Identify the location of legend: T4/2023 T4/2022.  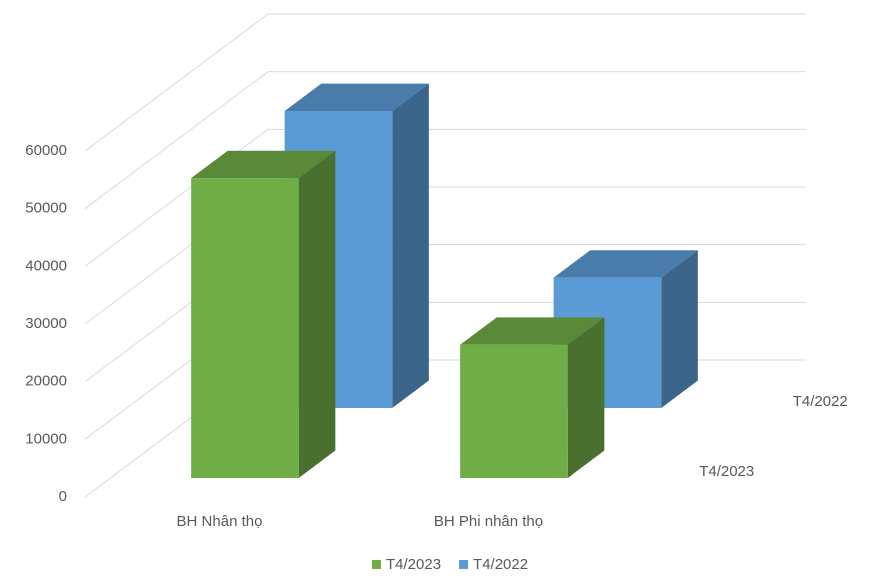
(450, 564).